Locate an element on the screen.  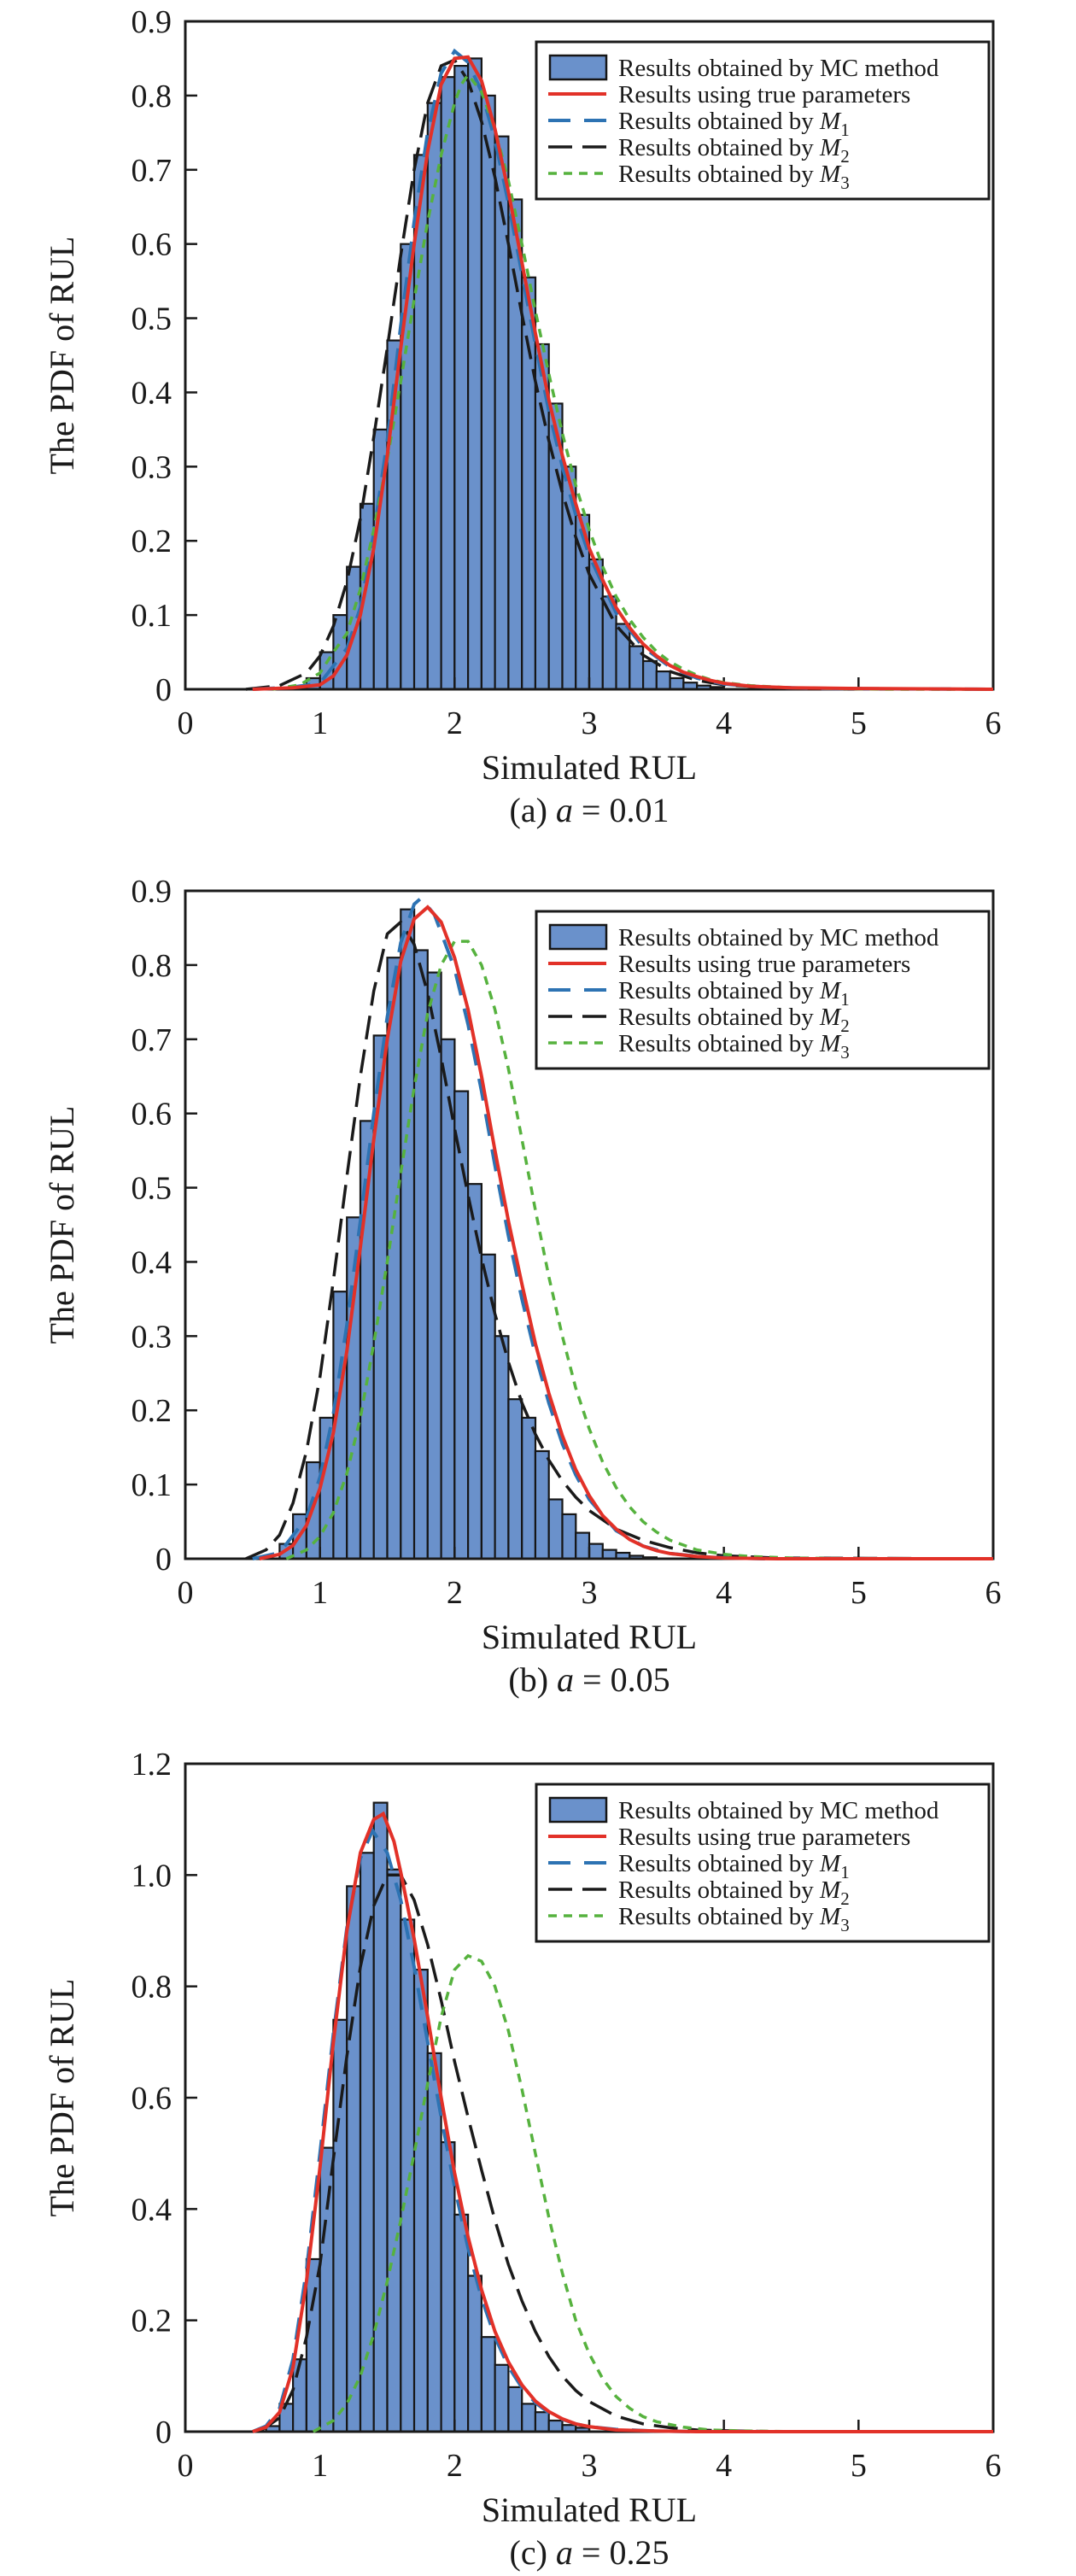
x-axis-label: Simulated RUL is located at coordinates (589, 1637).